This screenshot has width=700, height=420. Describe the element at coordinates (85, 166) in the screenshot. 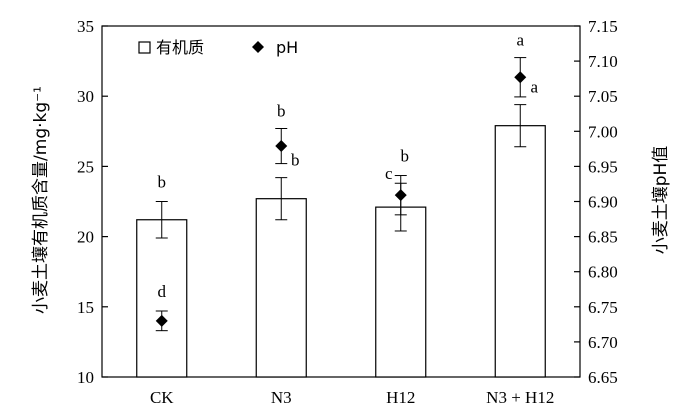

I see `y-tick-label-left: 25` at that location.